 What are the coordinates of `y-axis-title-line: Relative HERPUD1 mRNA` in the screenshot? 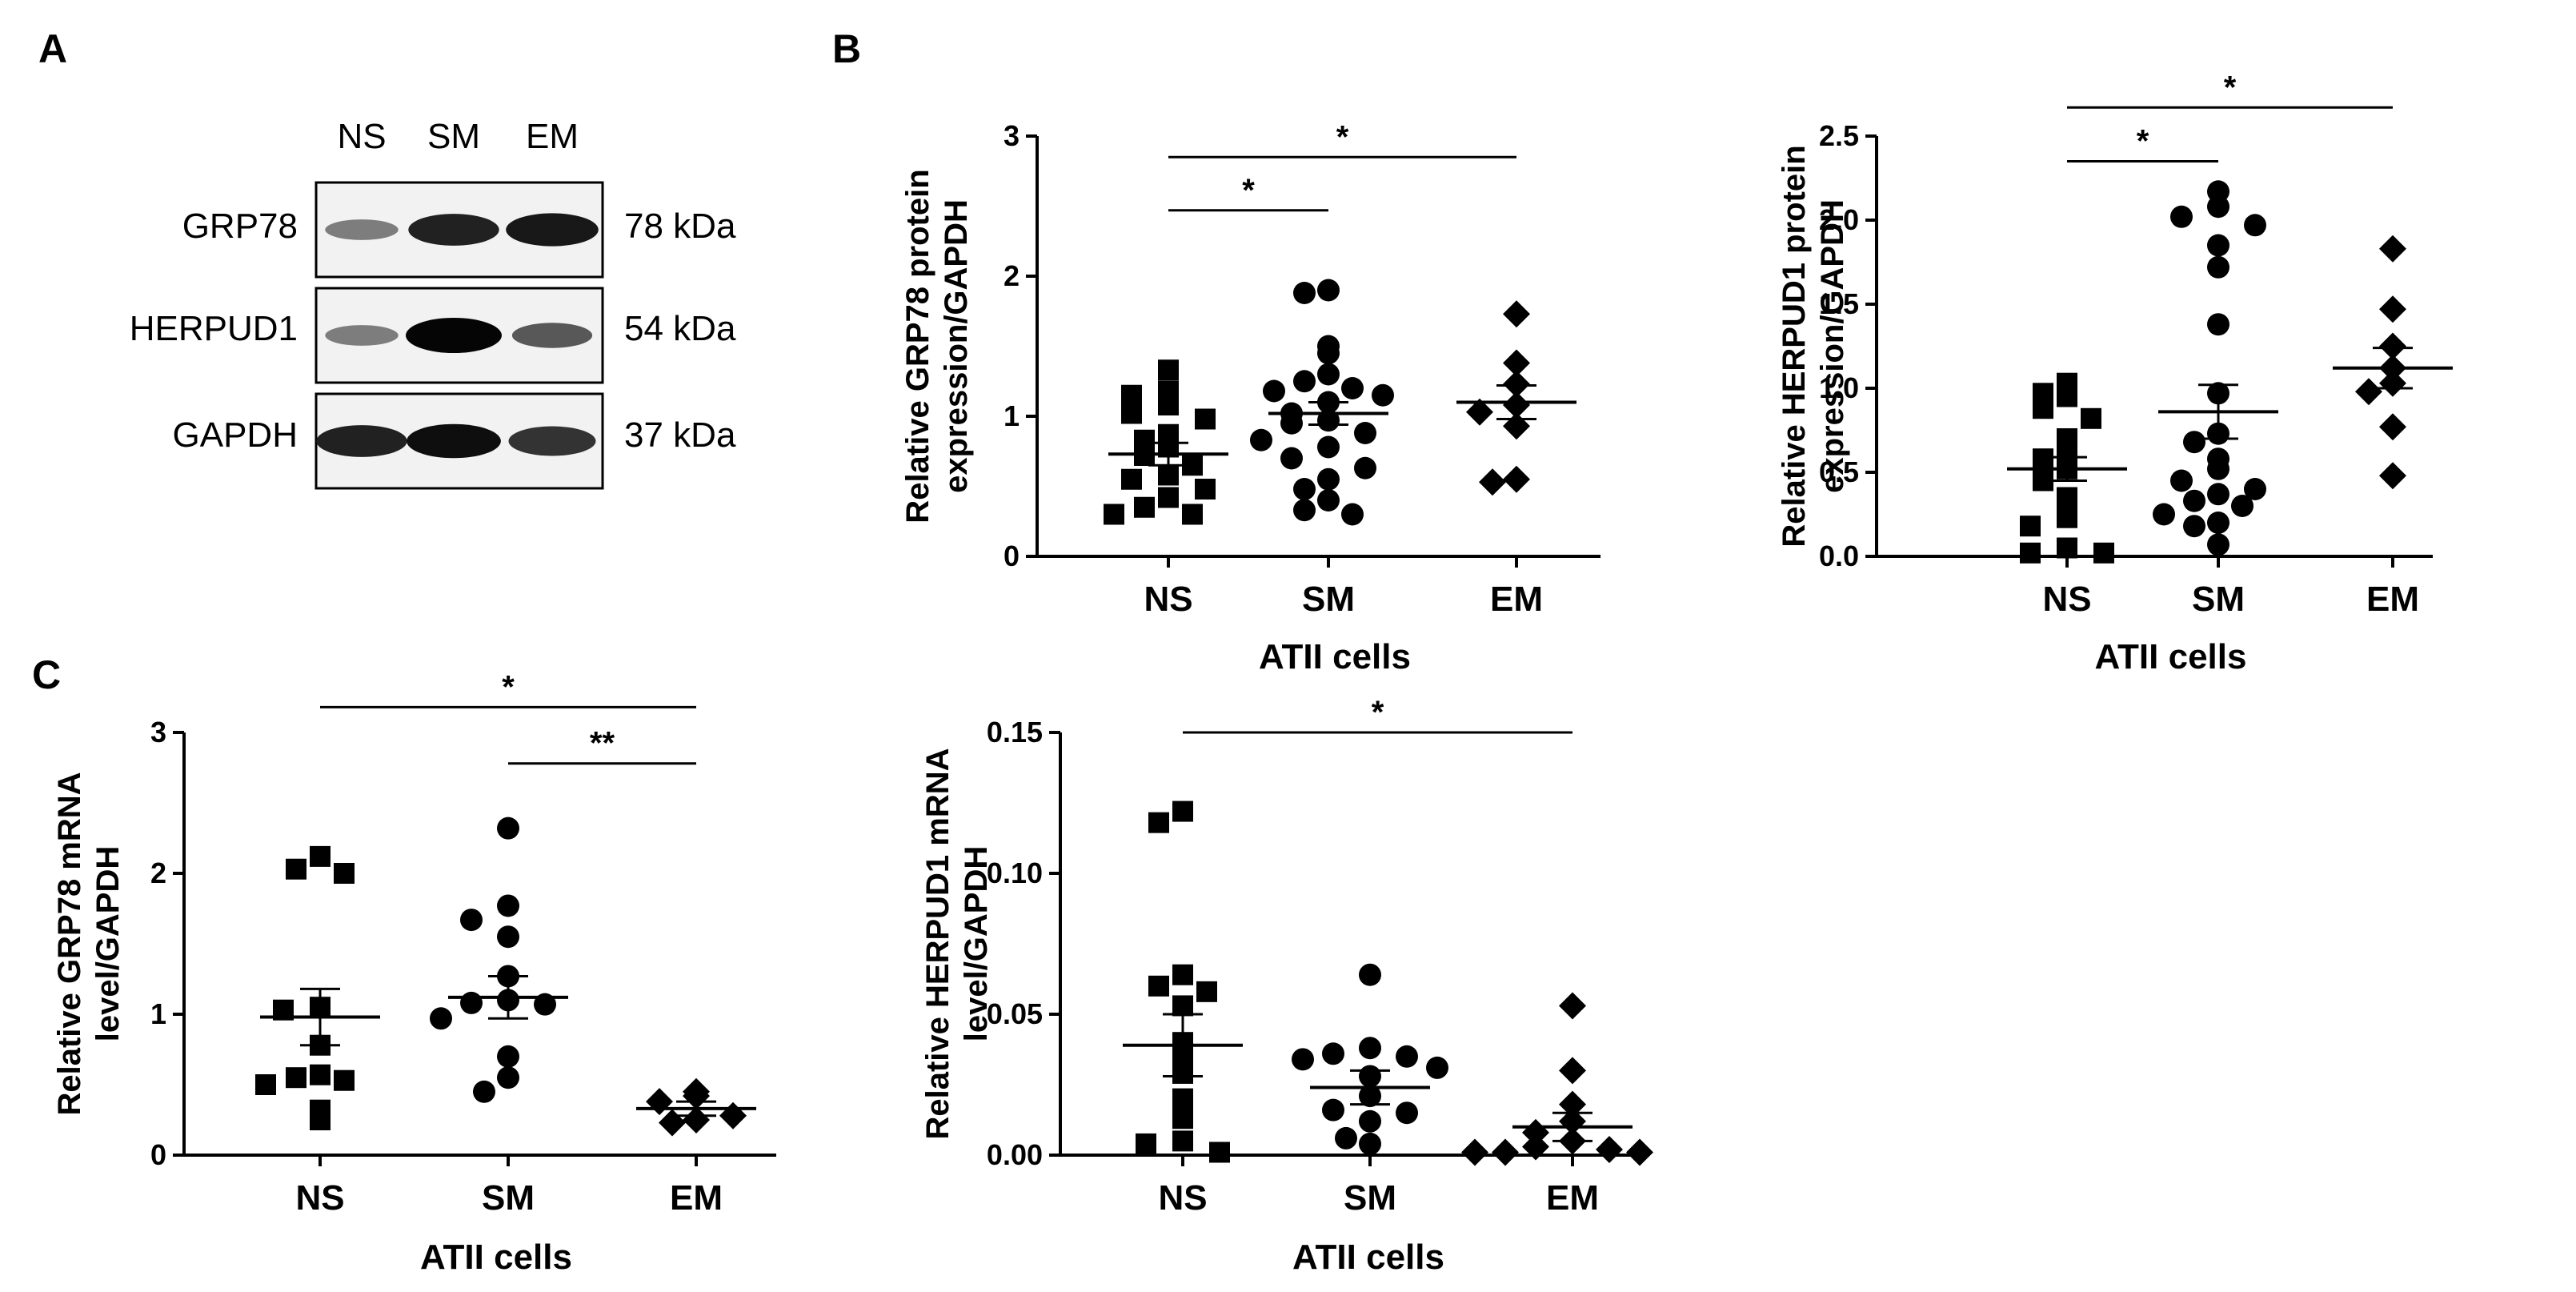 It's located at (937, 943).